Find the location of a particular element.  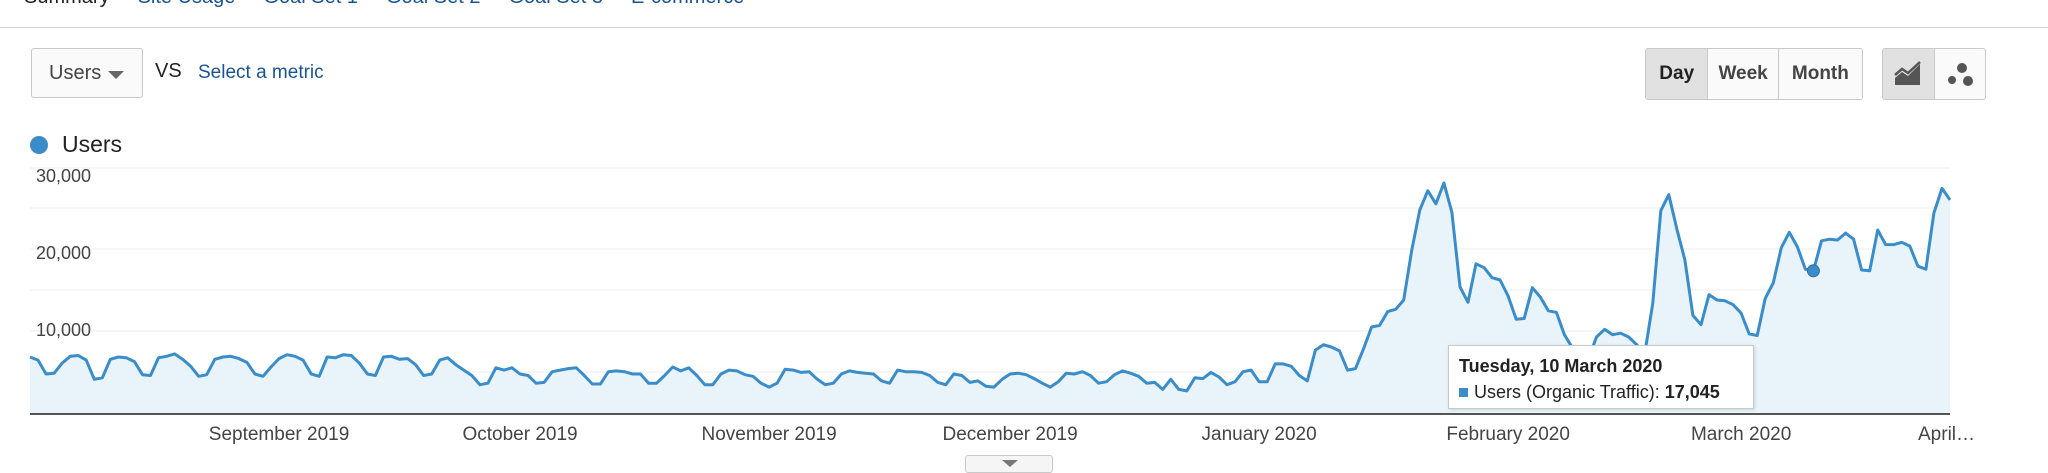

y-tick-label: 30,000 is located at coordinates (63, 176).